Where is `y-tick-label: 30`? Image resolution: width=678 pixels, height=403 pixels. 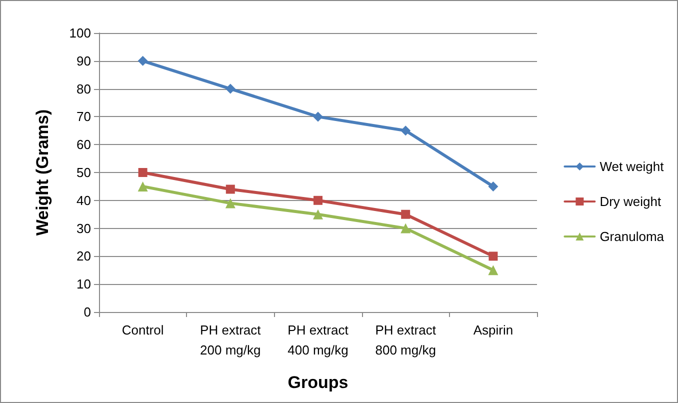 y-tick-label: 30 is located at coordinates (83, 228).